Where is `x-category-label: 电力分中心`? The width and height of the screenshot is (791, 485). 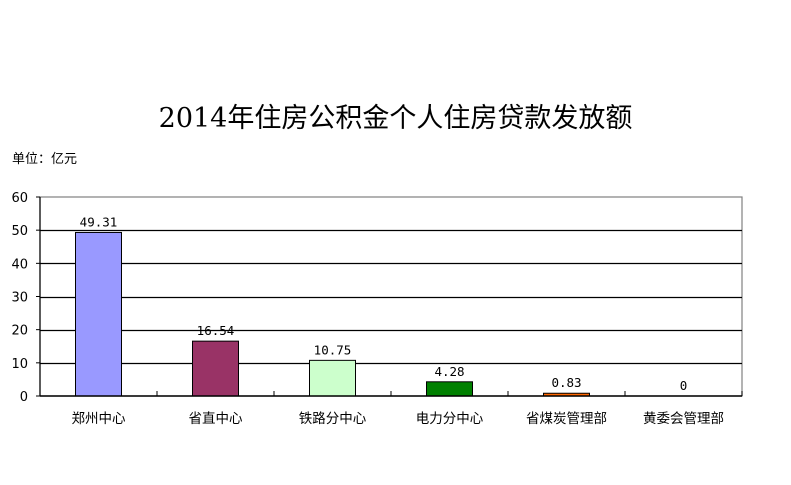
x-category-label: 电力分中心 is located at coordinates (450, 419).